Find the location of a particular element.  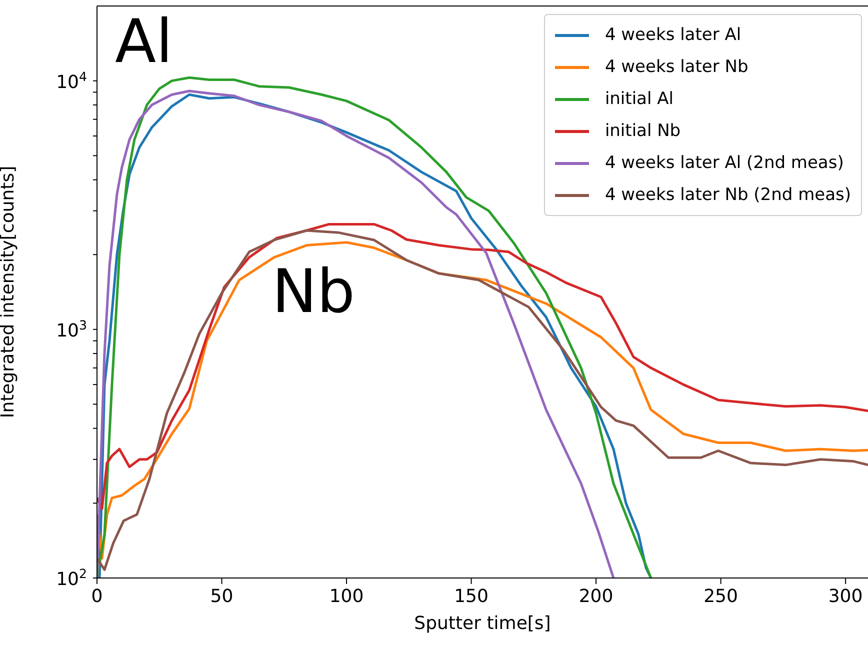

x-axis-title: Sputter time[s] is located at coordinates (482, 623).